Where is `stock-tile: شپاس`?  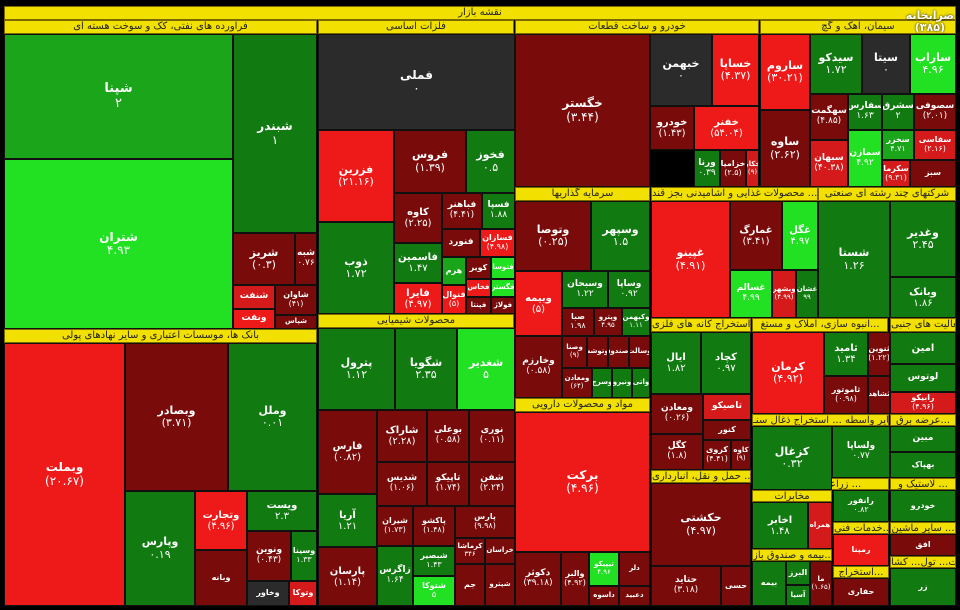
stock-tile: شپاس is located at coordinates (296, 322).